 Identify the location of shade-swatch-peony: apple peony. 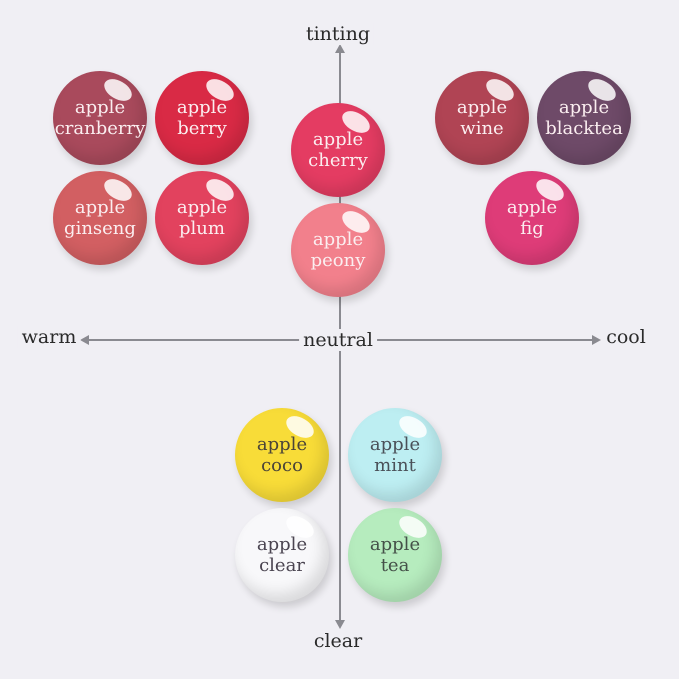
(338, 250).